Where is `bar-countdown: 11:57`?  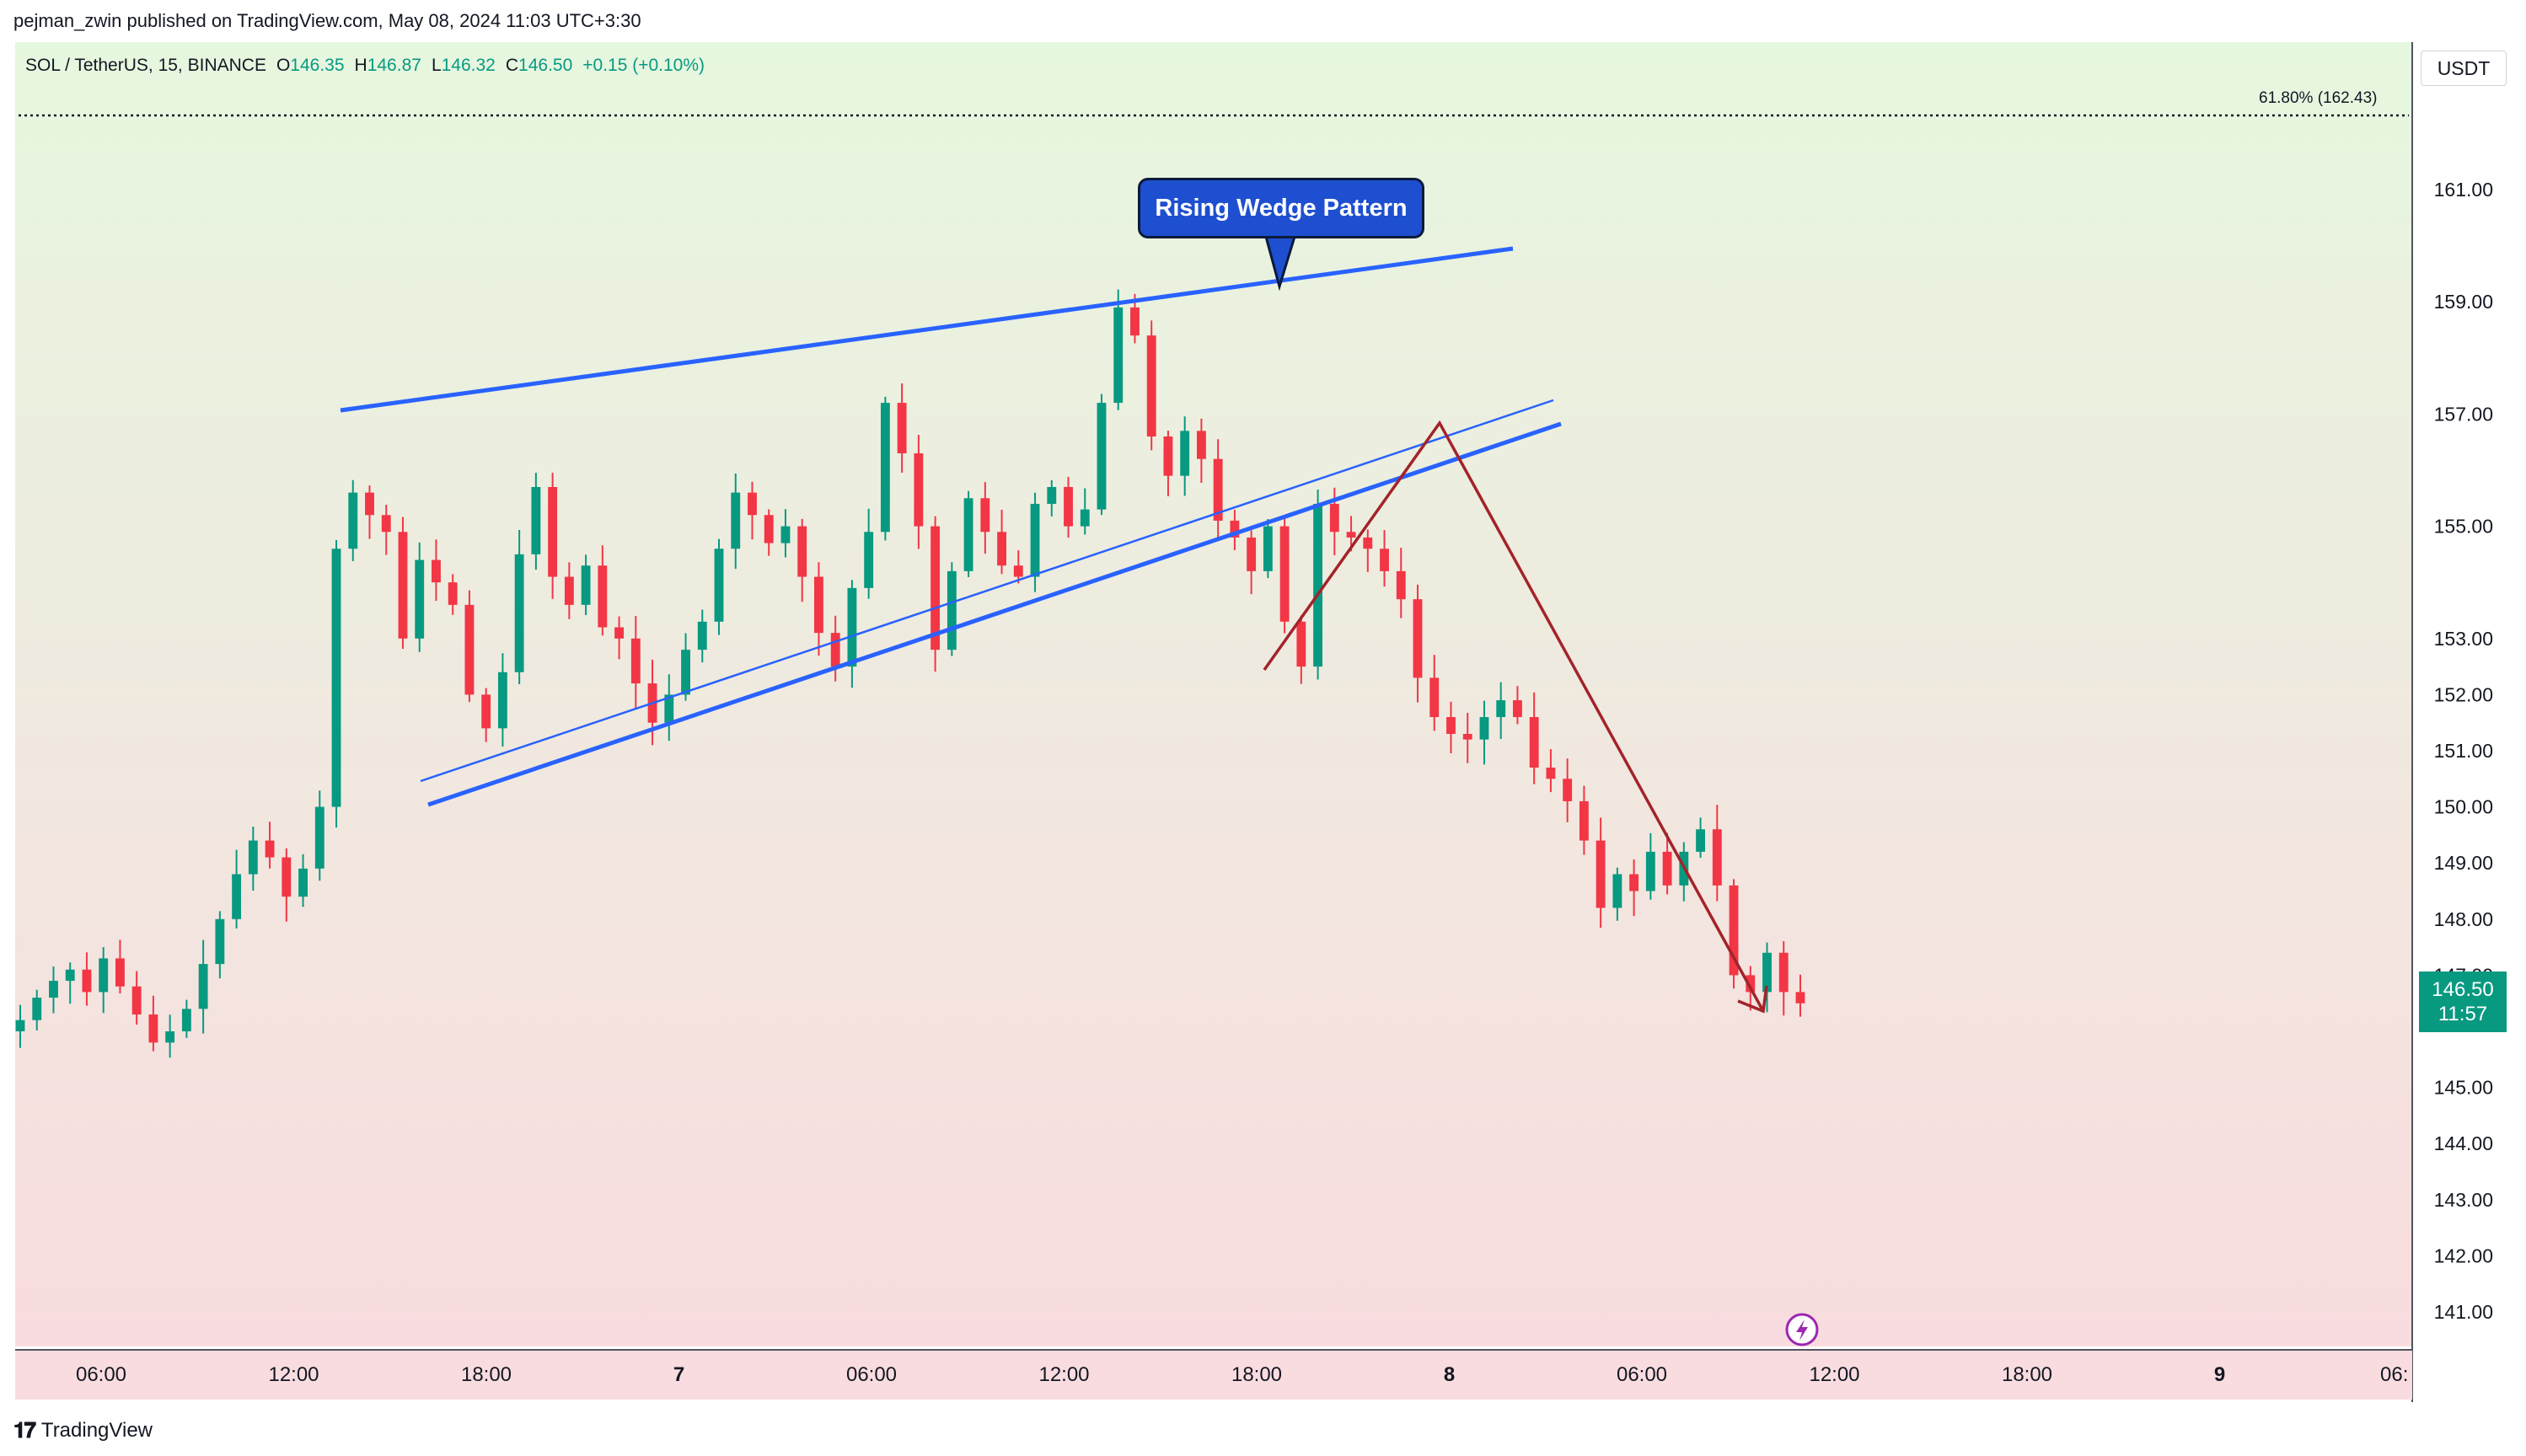 bar-countdown: 11:57 is located at coordinates (2463, 1014).